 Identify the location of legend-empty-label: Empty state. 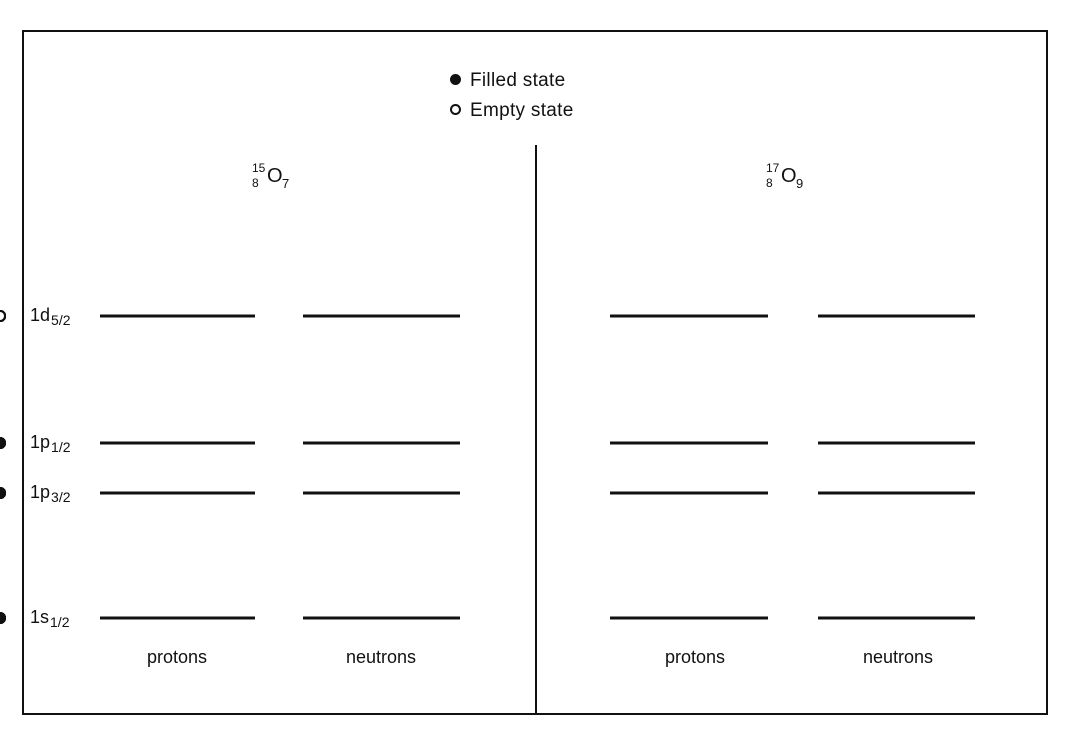
(522, 110).